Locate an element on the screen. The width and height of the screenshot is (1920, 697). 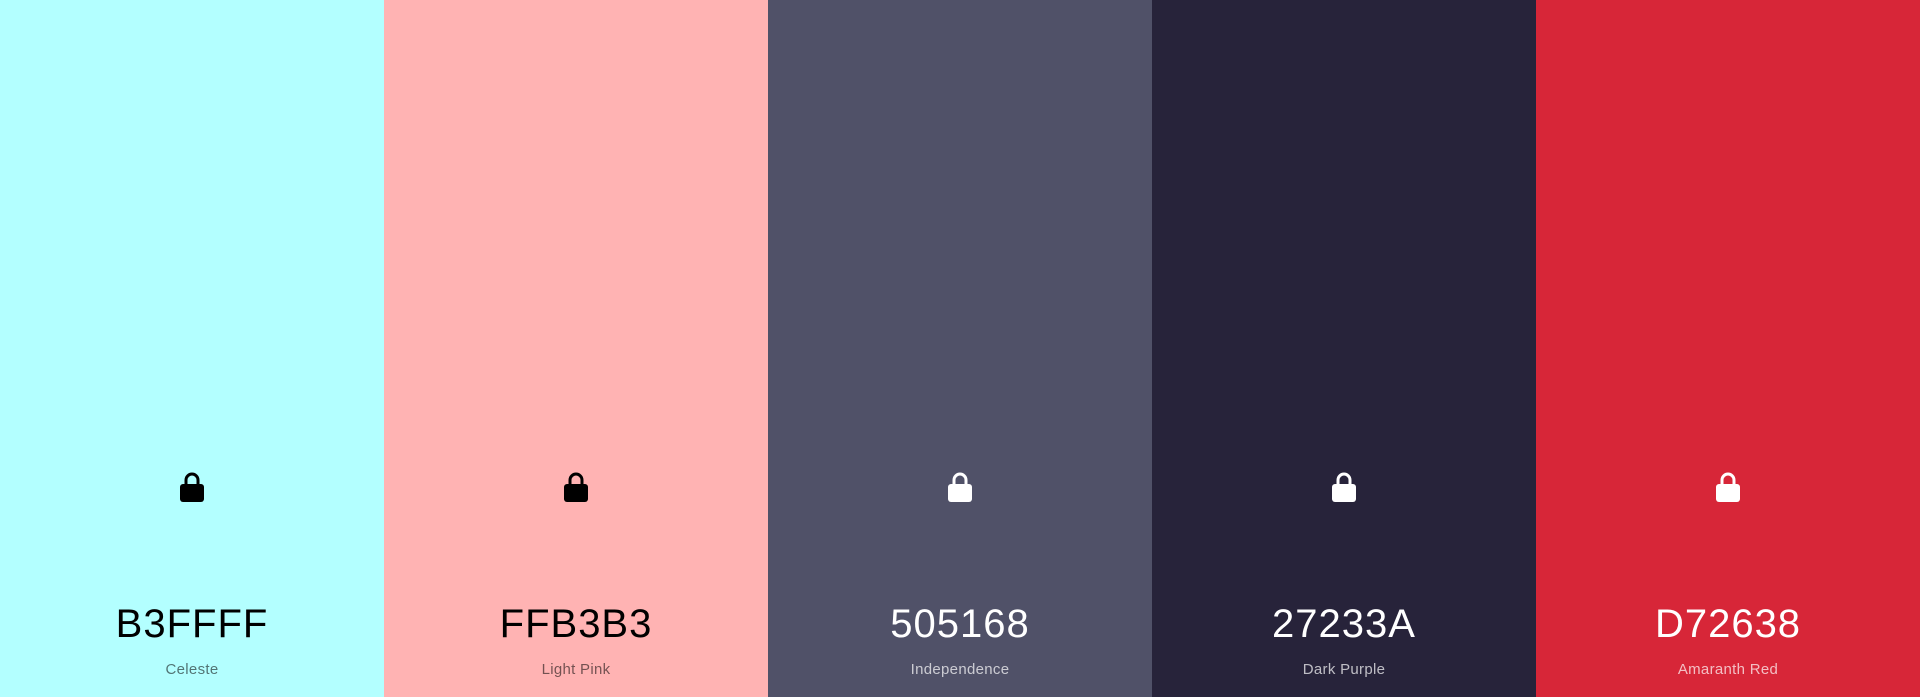
color-name: Amaranth Red is located at coordinates (1728, 670).